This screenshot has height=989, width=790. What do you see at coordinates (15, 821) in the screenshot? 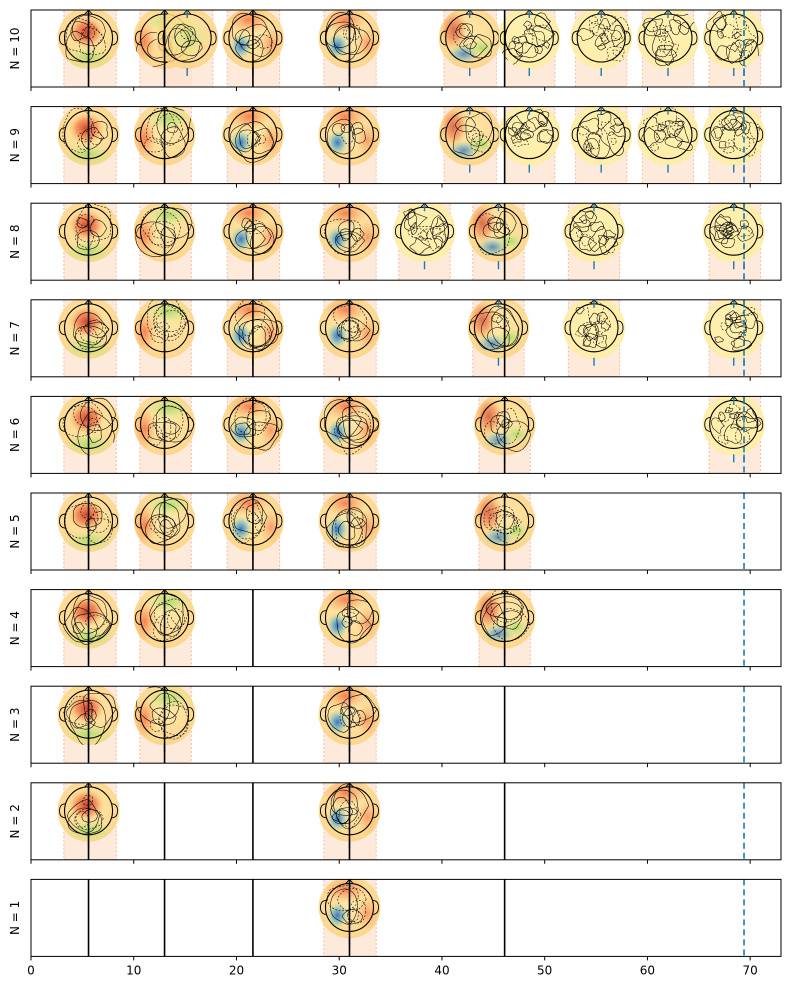
I see `row-label: N = 2` at bounding box center [15, 821].